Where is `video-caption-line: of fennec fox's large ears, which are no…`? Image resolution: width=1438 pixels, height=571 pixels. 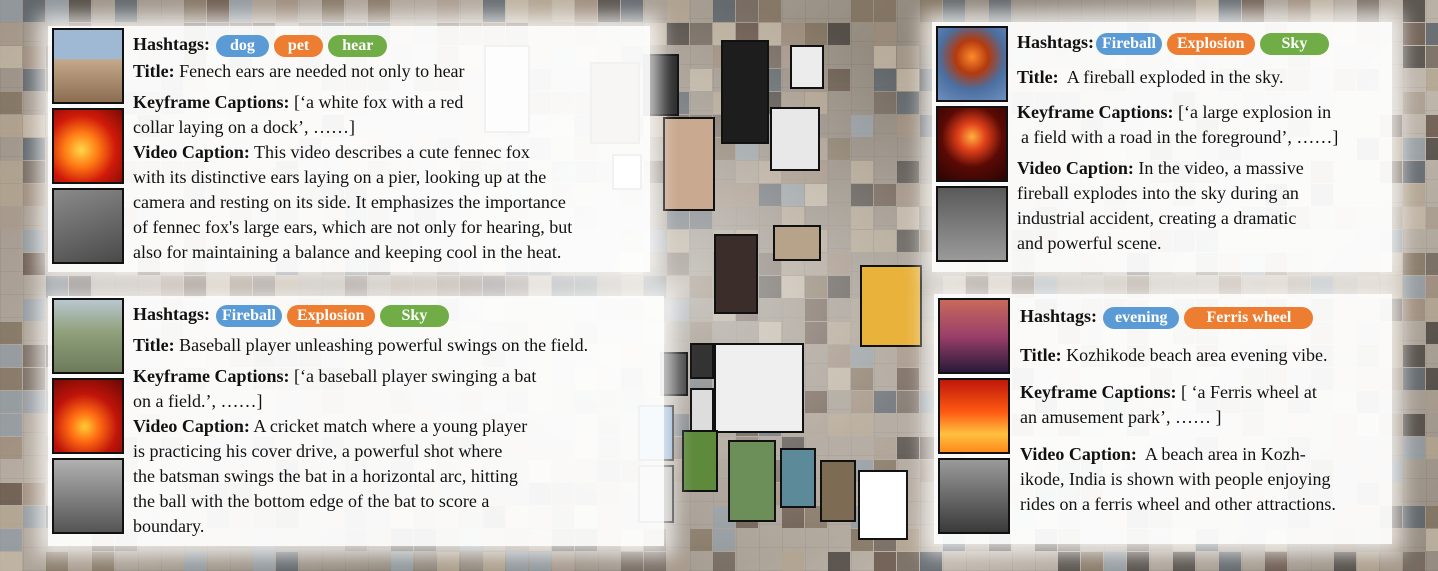
video-caption-line: of fennec fox's large ears, which are no… is located at coordinates (353, 227).